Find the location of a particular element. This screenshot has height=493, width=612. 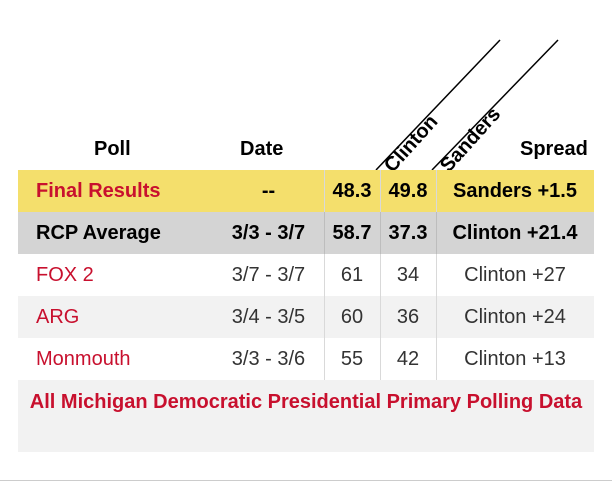

cell-date: 3/7 - 3/7 is located at coordinates (268, 274).